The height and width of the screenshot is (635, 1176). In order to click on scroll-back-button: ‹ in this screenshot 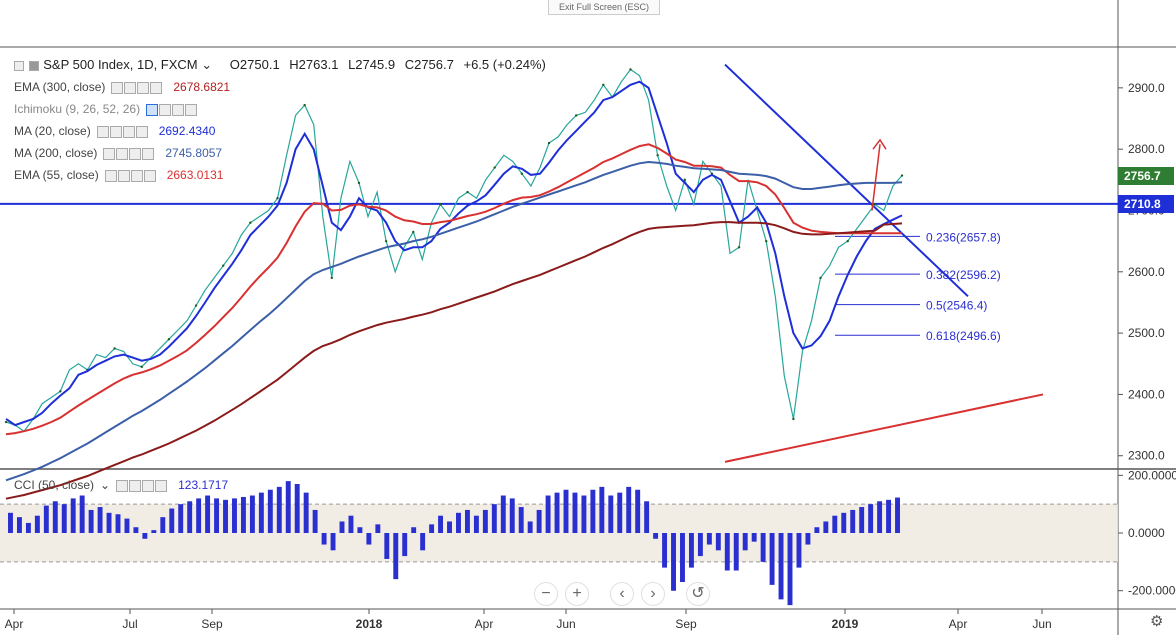, I will do `click(622, 594)`.